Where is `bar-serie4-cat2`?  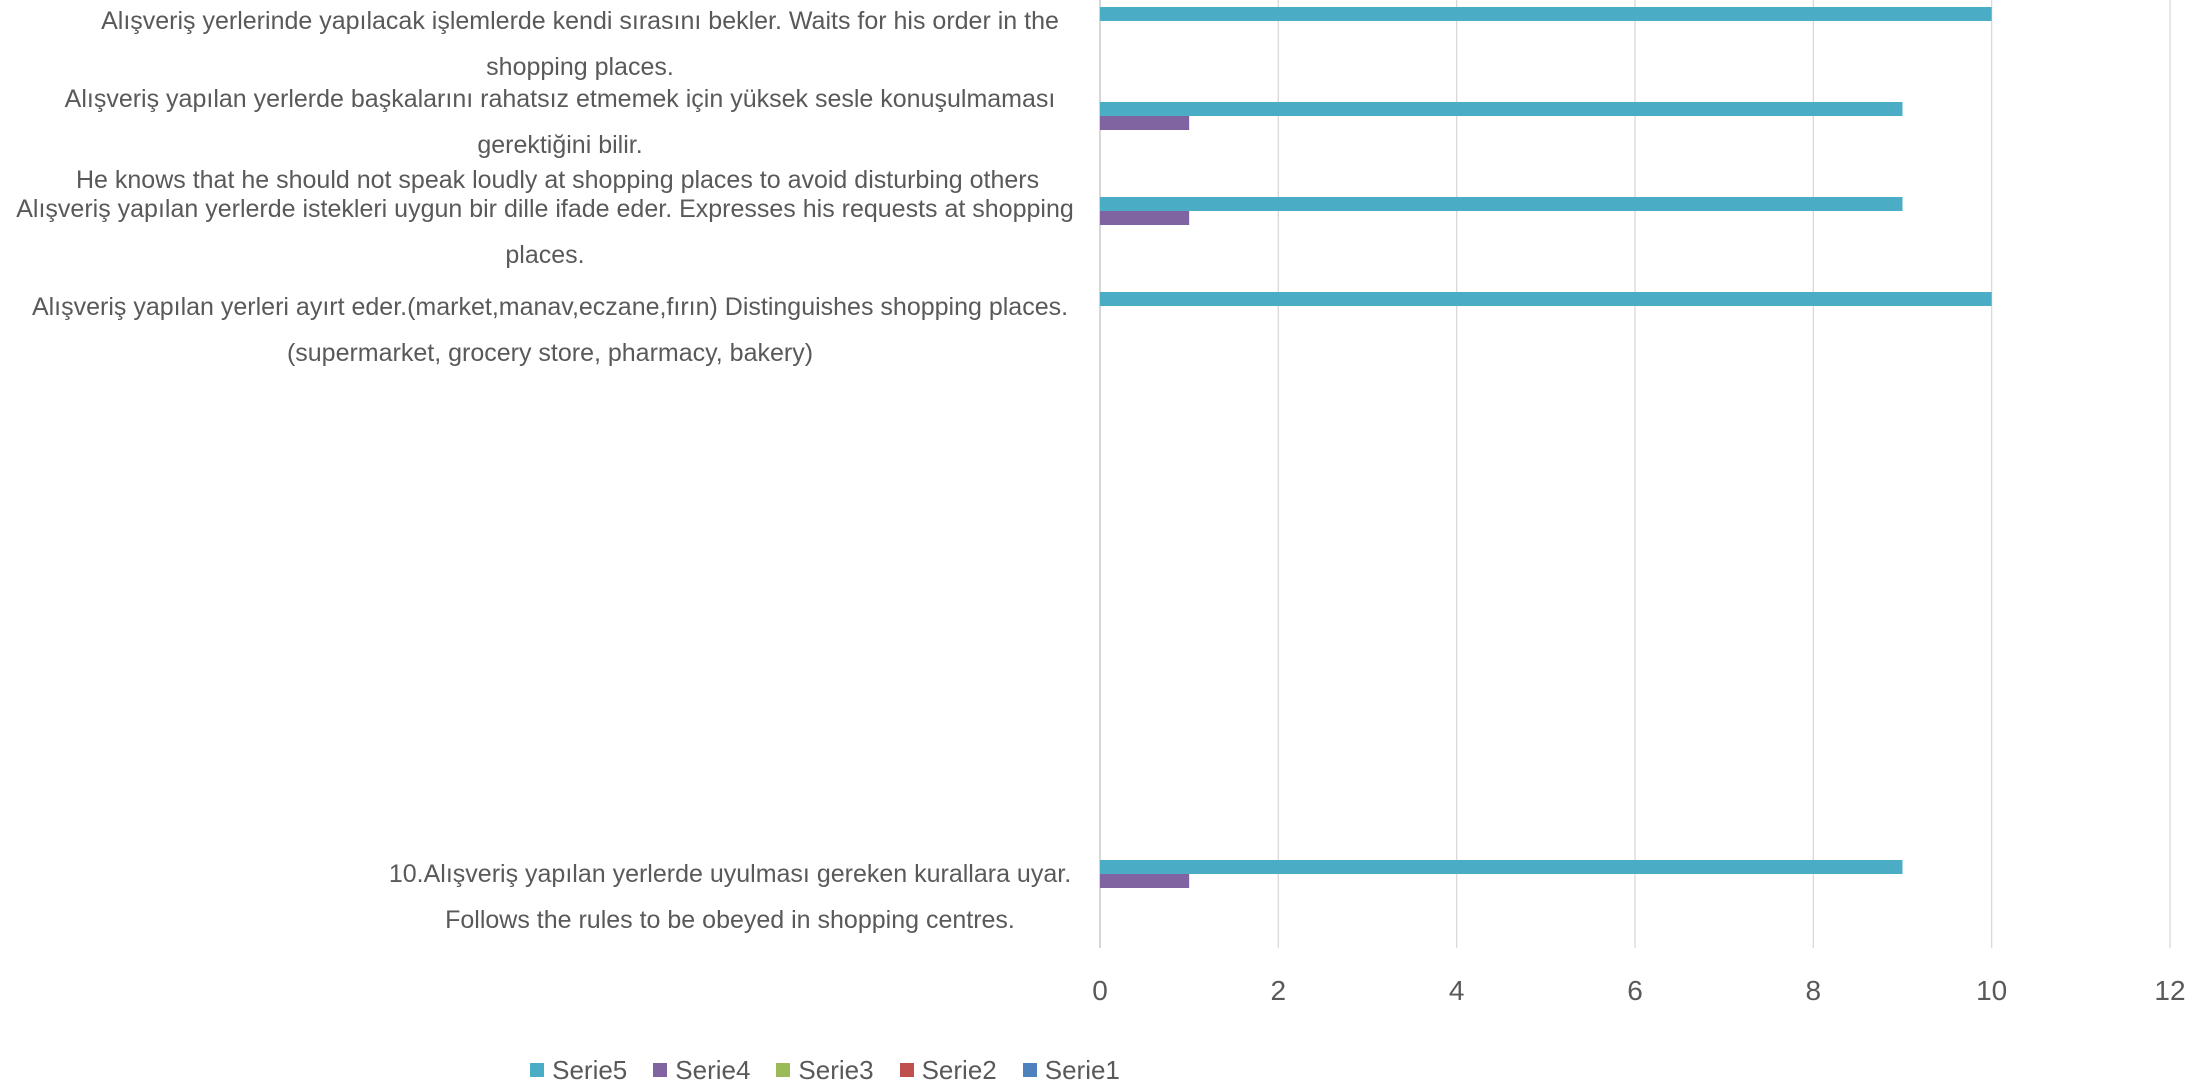
bar-serie4-cat2 is located at coordinates (1145, 123).